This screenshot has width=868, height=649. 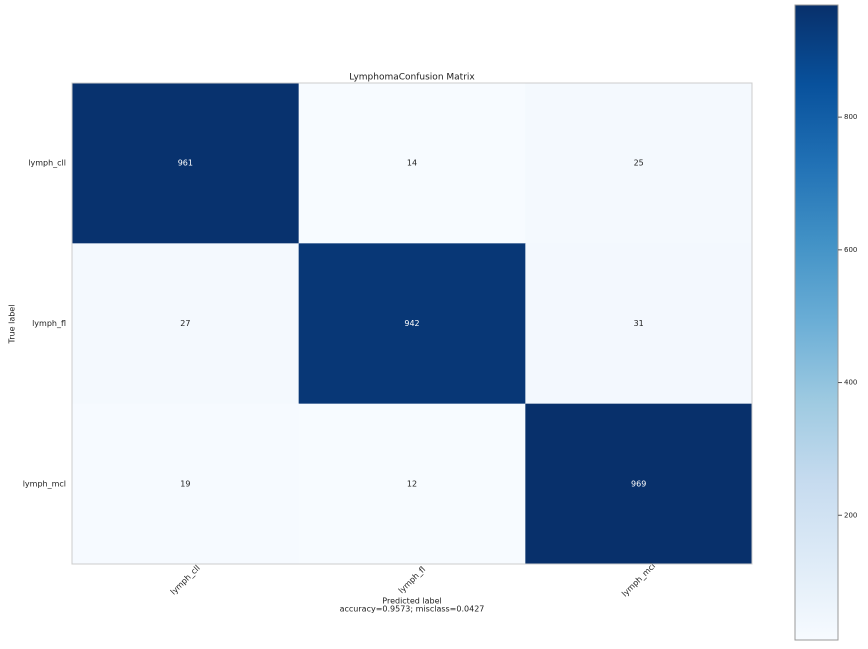 What do you see at coordinates (850, 383) in the screenshot?
I see `colorbar-tick-label: 400` at bounding box center [850, 383].